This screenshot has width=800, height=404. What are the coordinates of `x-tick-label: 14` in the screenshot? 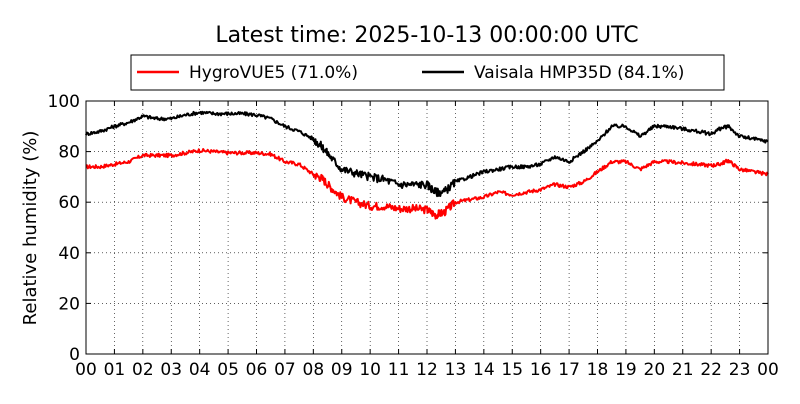 It's located at (484, 370).